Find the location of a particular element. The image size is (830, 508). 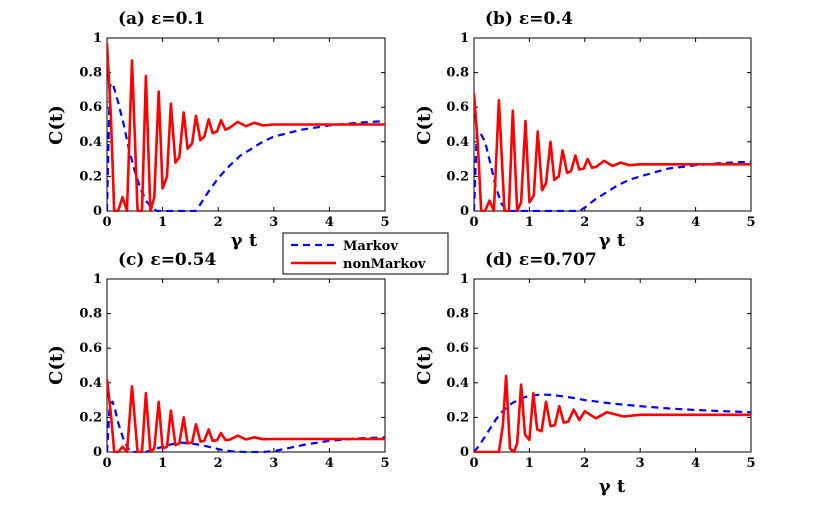

chart-title: (d) ε=0.707 is located at coordinates (541, 260).